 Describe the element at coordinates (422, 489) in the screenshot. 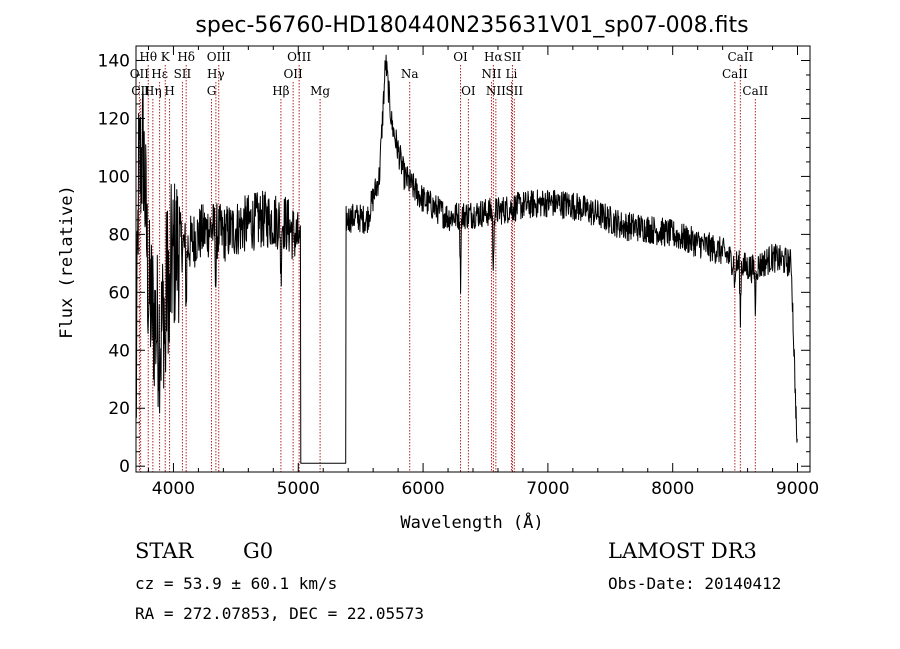

I see `x-tick-label: 6000` at that location.